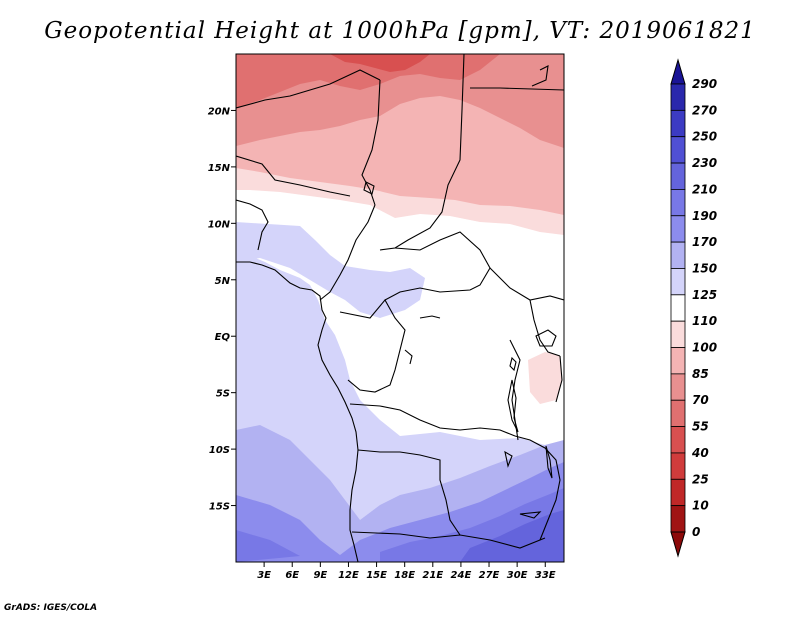  Describe the element at coordinates (219, 507) in the screenshot. I see `lat-tick-label: 15S` at that location.